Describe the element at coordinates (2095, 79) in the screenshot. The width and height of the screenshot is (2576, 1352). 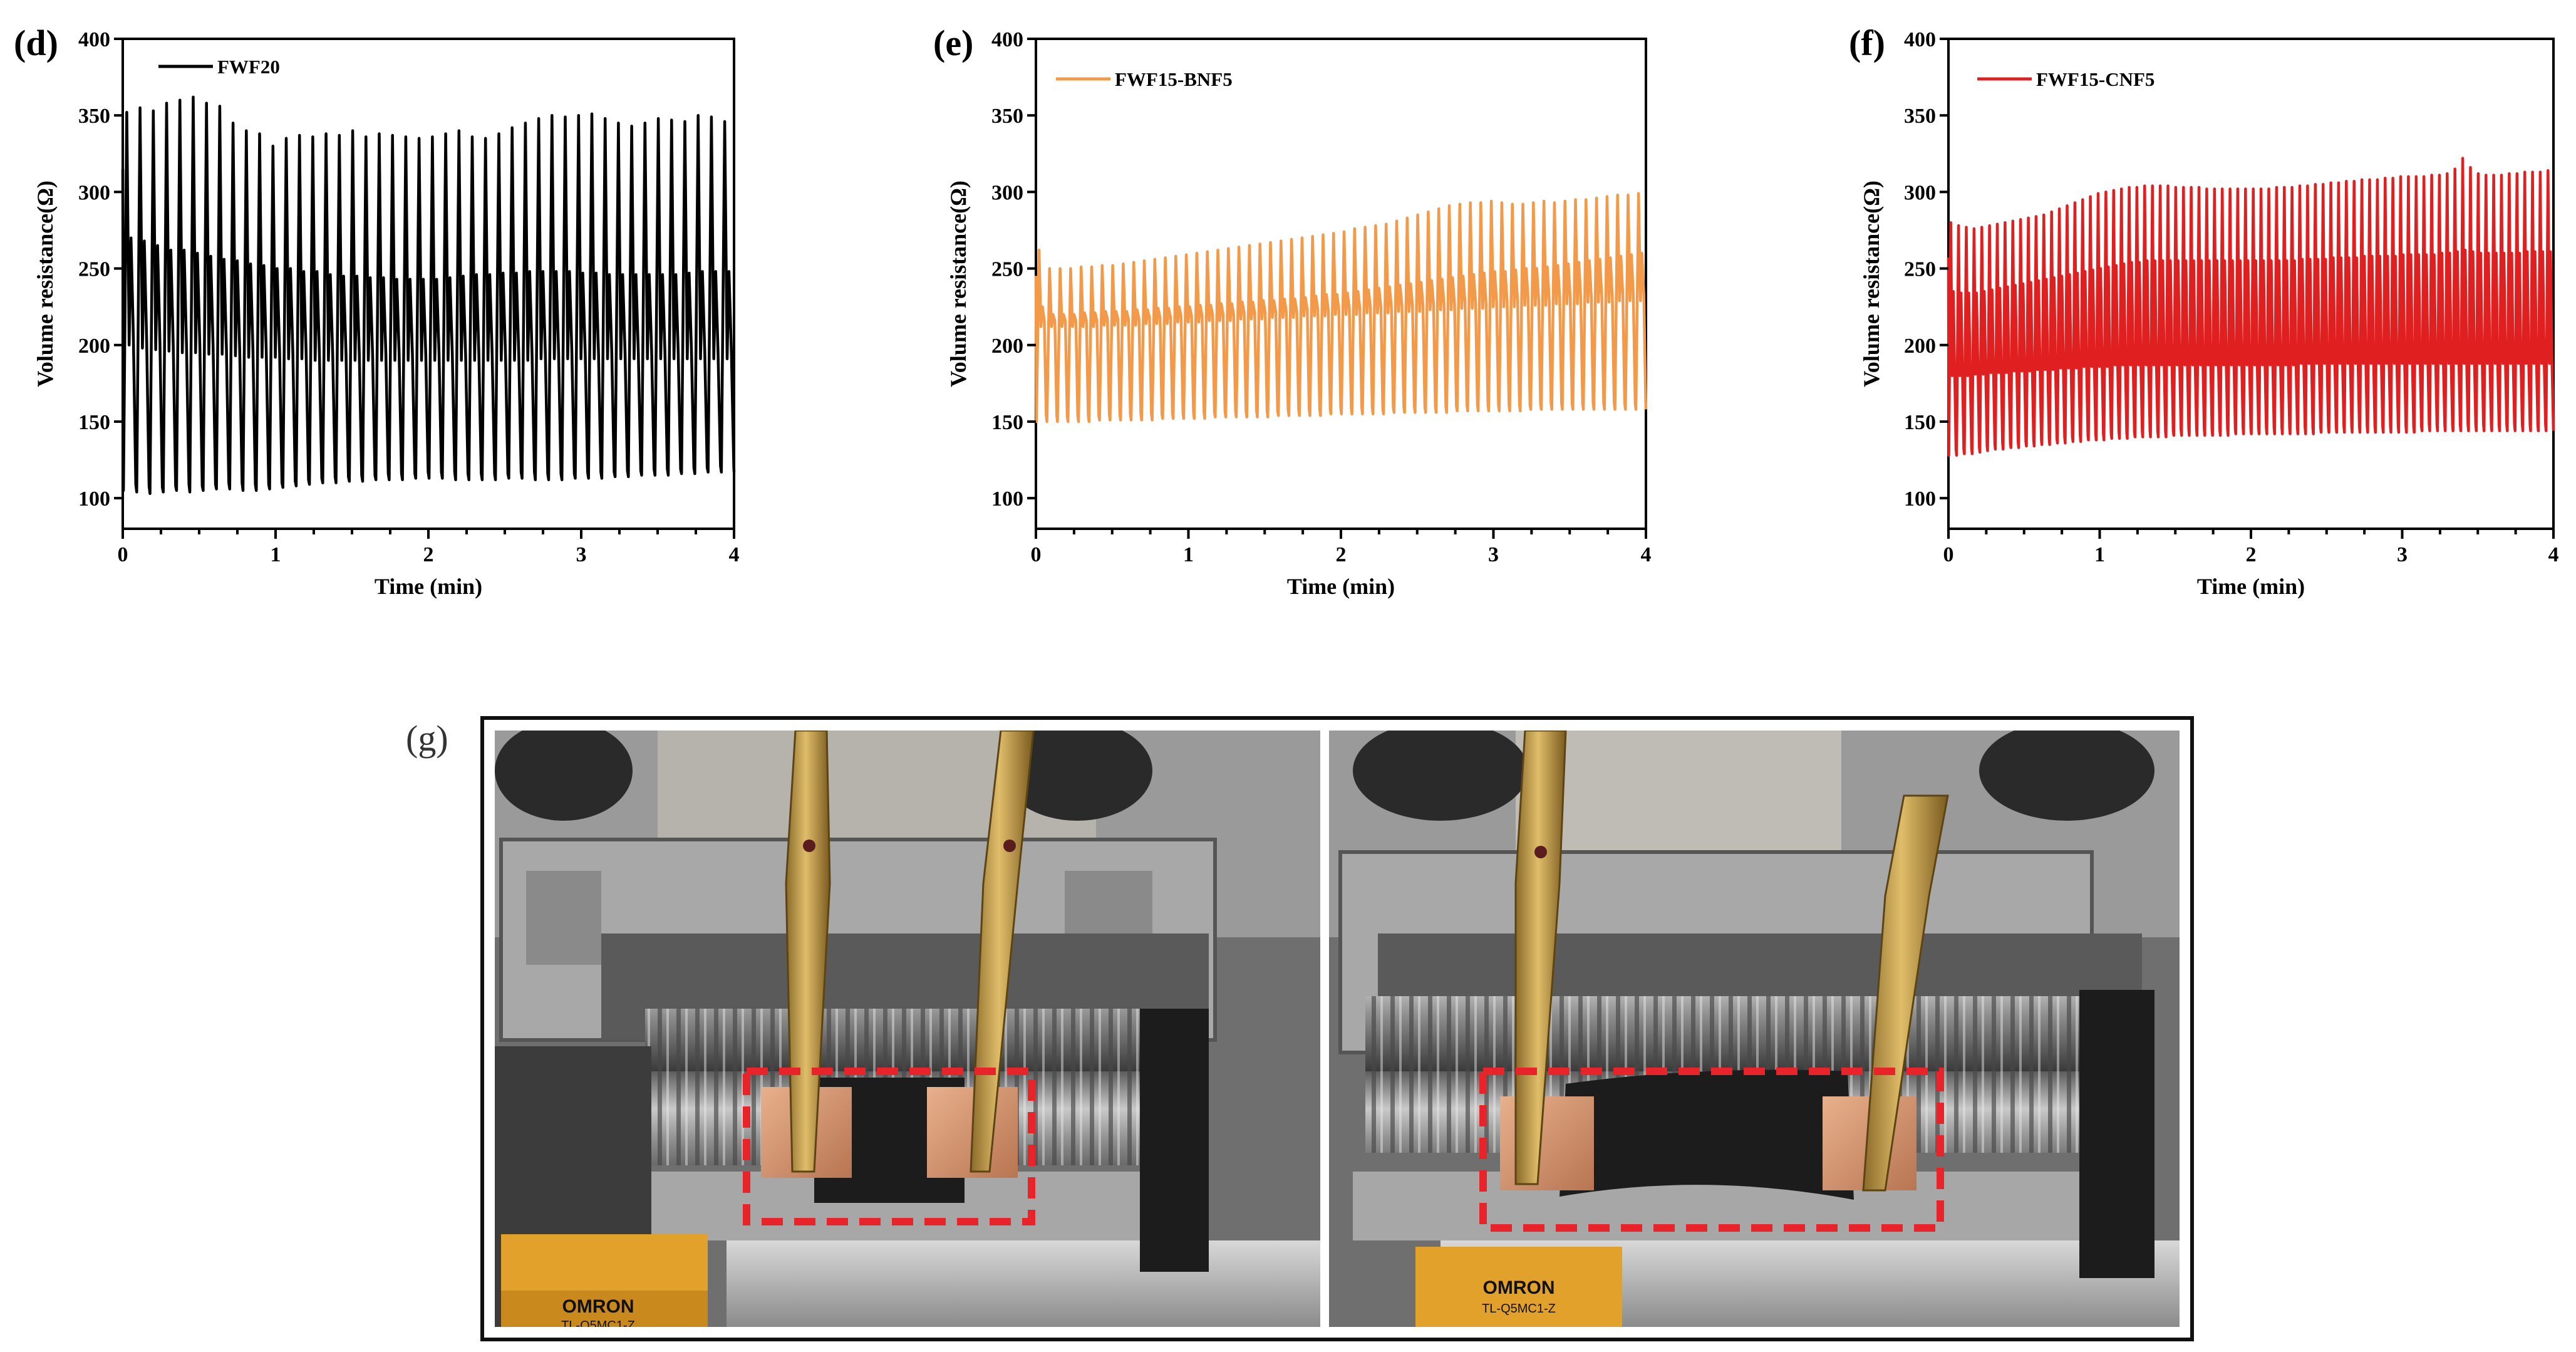
I see `legend-label: FWF15-CNF5` at that location.